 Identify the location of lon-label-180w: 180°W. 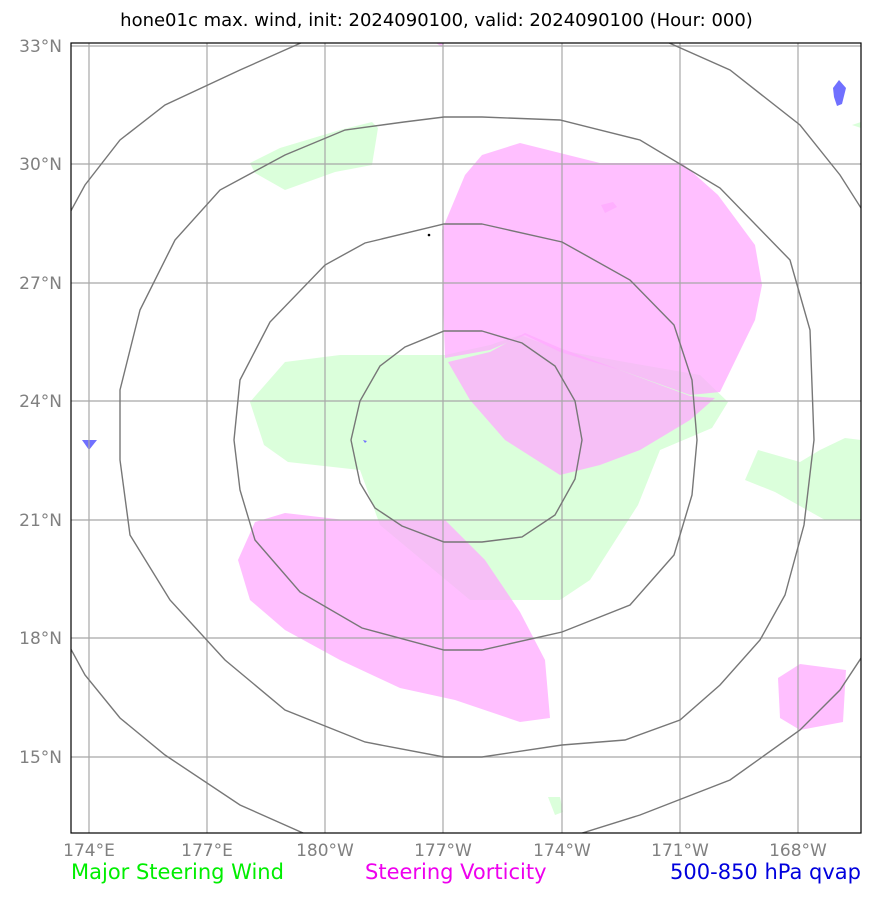
(325, 851).